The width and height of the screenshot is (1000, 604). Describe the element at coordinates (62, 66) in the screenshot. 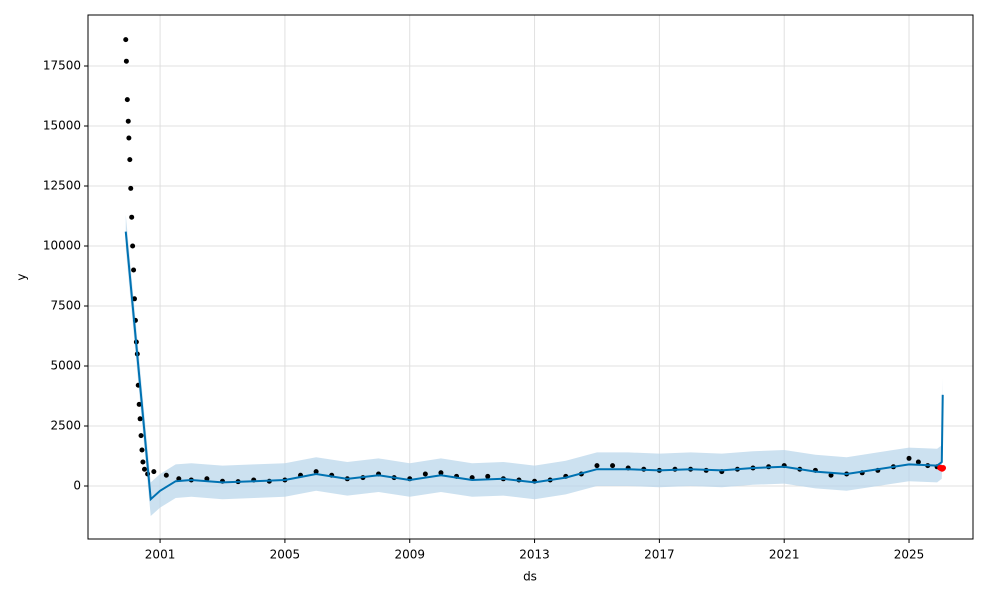

I see `y-tick-label: 17500` at that location.